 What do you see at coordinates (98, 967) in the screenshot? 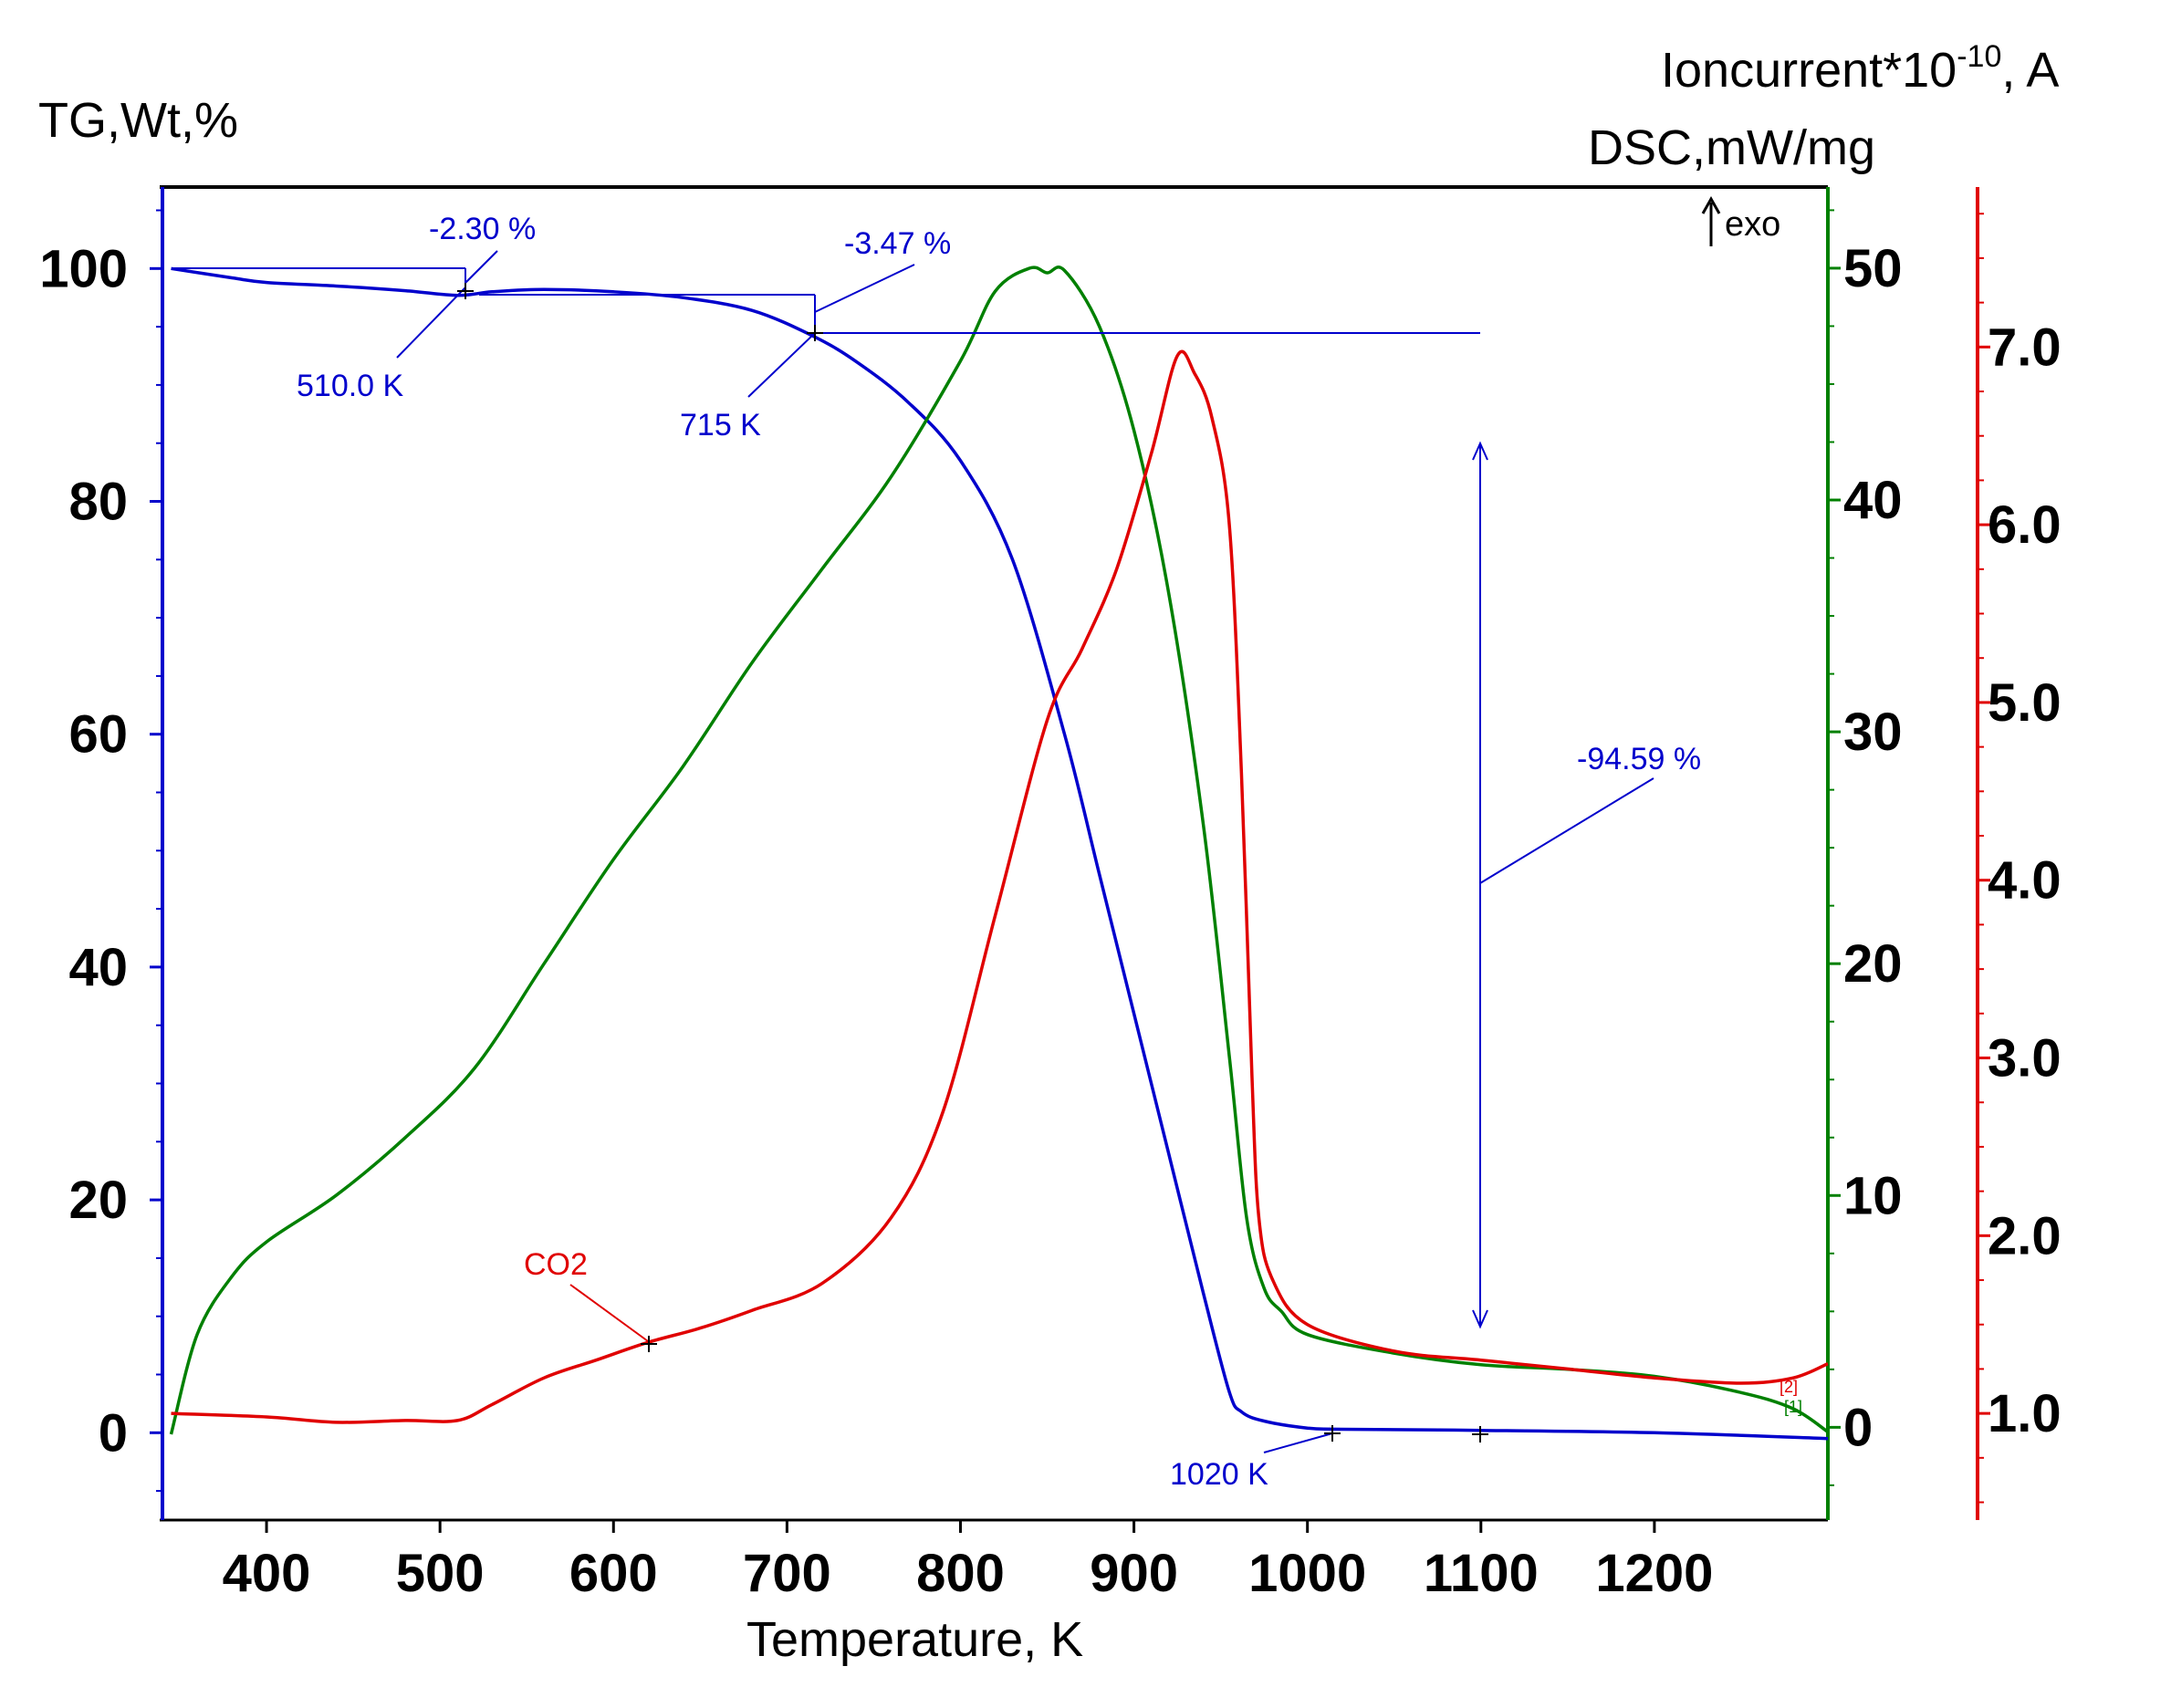
I see `tg-tick-label-2: 40` at bounding box center [98, 967].